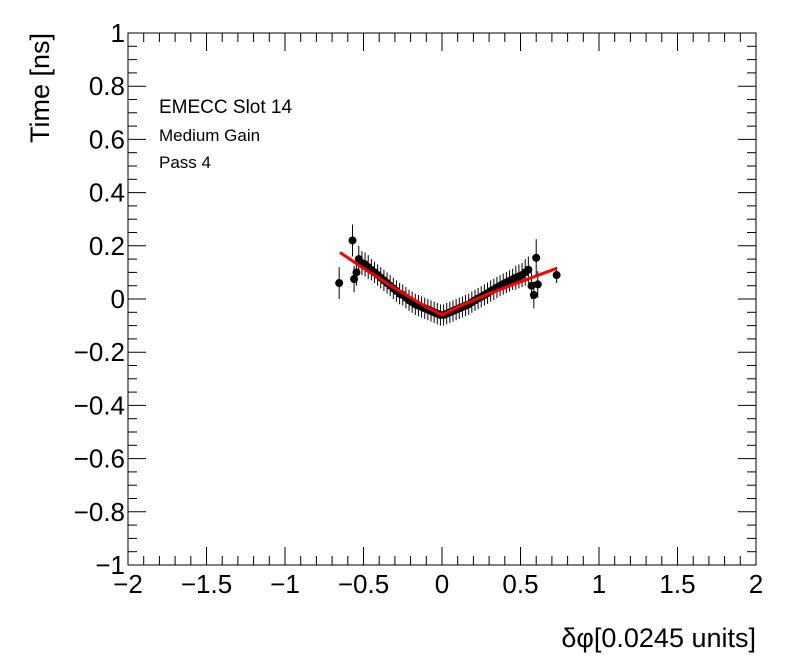  Describe the element at coordinates (185, 162) in the screenshot. I see `annotation-pass: Pass 4` at that location.